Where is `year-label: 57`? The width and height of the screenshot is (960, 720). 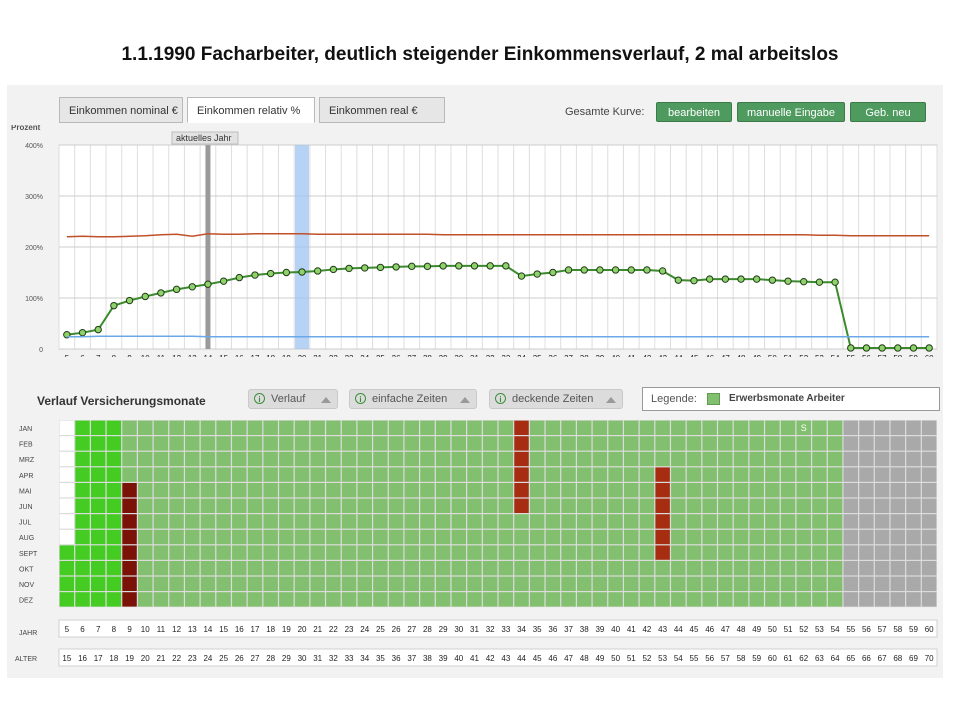 year-label: 57 is located at coordinates (882, 629).